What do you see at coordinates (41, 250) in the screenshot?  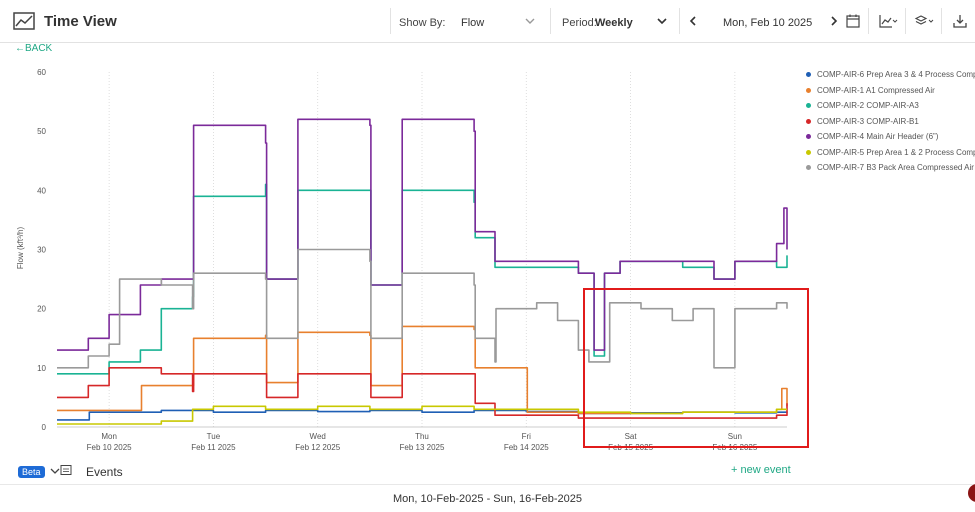 I see `y-tick-label: 30` at bounding box center [41, 250].